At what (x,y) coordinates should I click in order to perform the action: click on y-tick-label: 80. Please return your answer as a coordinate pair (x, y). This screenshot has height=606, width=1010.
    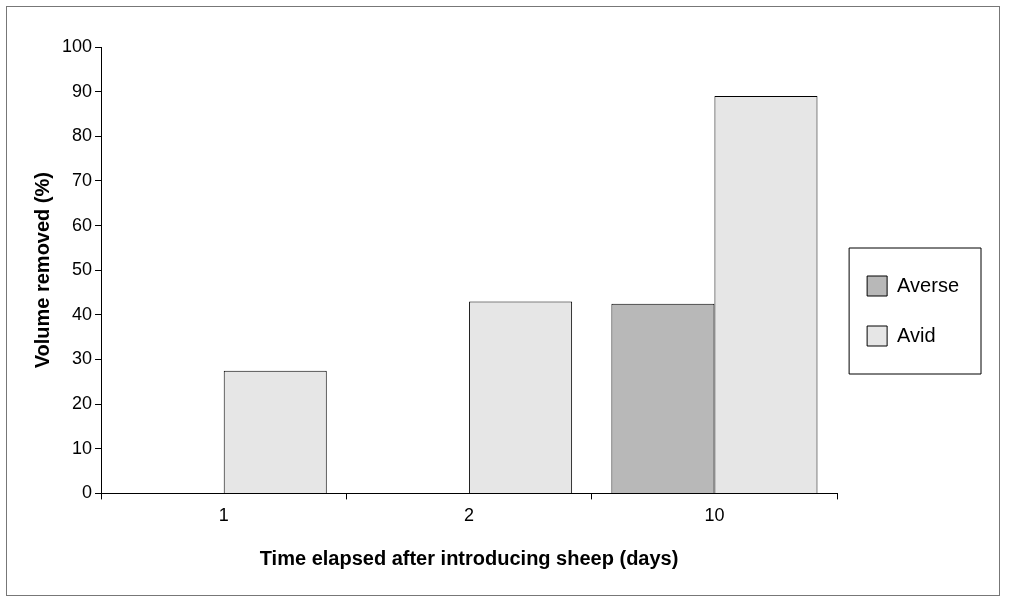
    Looking at the image, I should click on (82, 135).